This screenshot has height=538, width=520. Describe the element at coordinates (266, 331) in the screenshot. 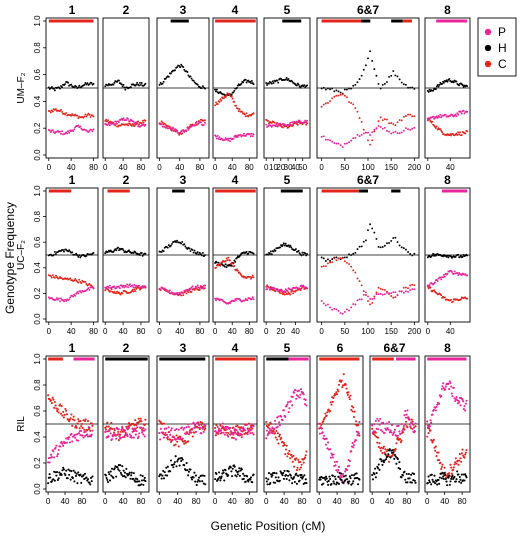

I see `x-tick-label: 0` at that location.